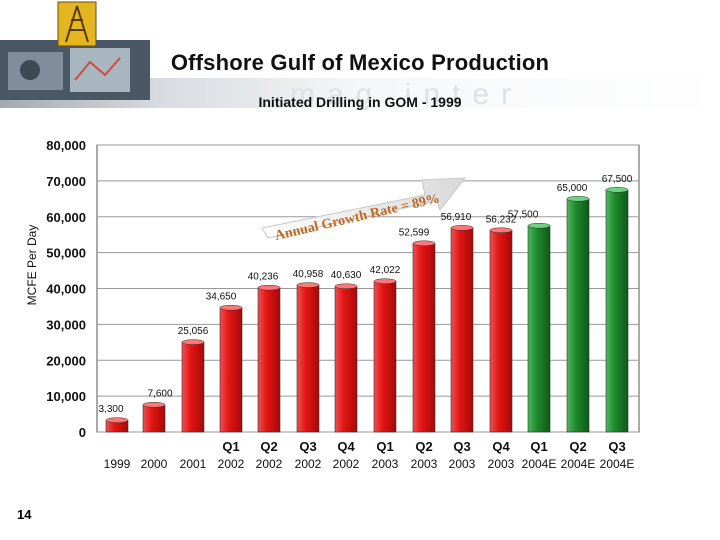 This screenshot has height=540, width=720. Describe the element at coordinates (110, 409) in the screenshot. I see `data-label: 3,300` at that location.